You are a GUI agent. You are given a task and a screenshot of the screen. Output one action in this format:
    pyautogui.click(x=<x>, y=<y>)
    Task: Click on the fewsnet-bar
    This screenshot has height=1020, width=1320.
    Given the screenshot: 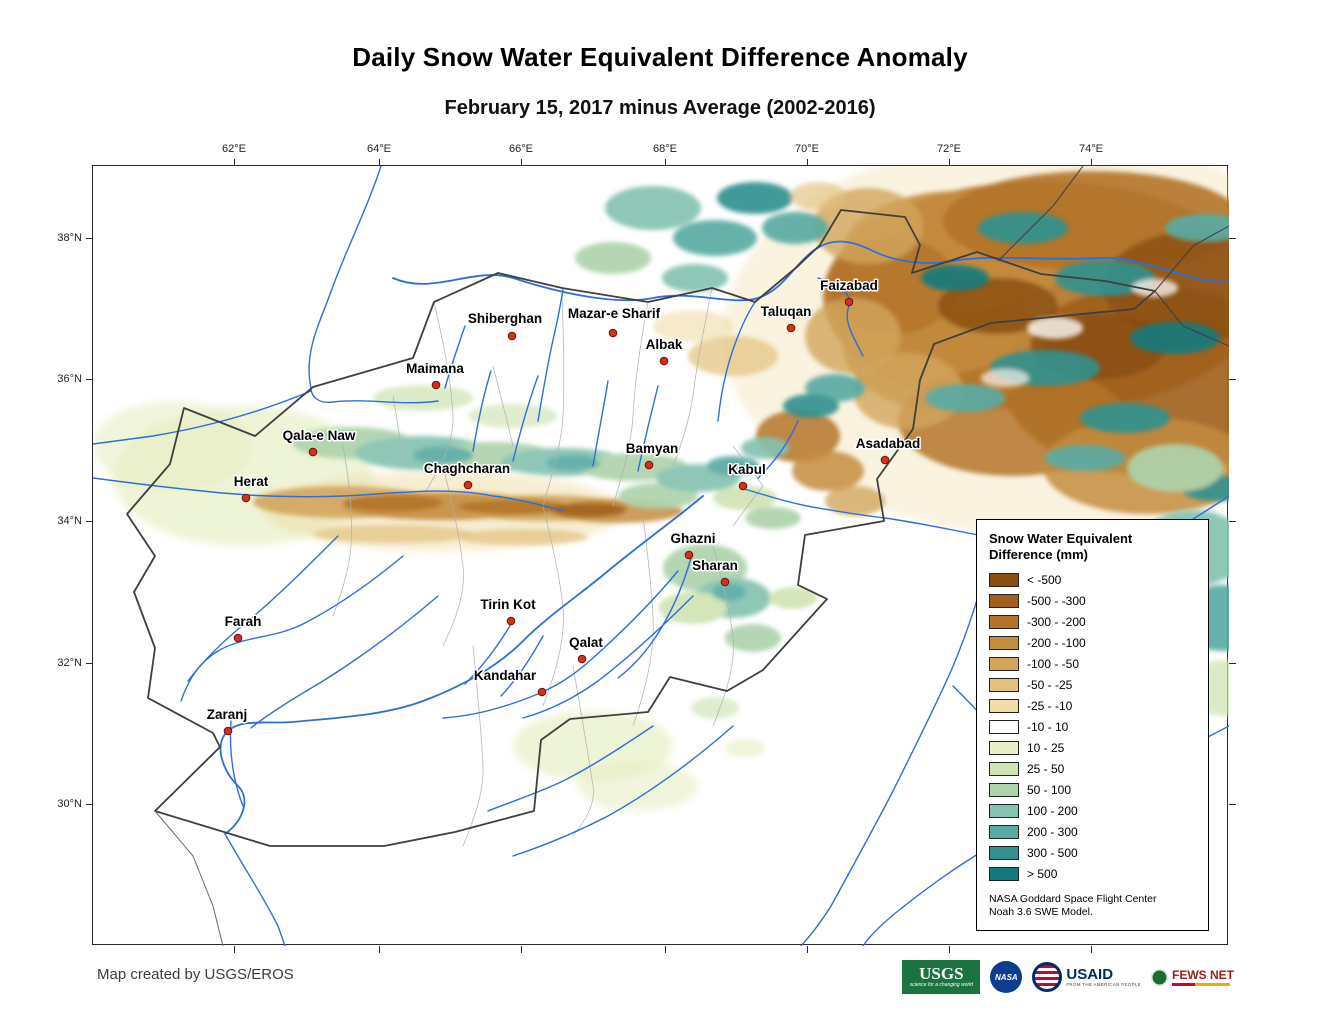 What is the action you would take?
    pyautogui.click(x=1201, y=984)
    